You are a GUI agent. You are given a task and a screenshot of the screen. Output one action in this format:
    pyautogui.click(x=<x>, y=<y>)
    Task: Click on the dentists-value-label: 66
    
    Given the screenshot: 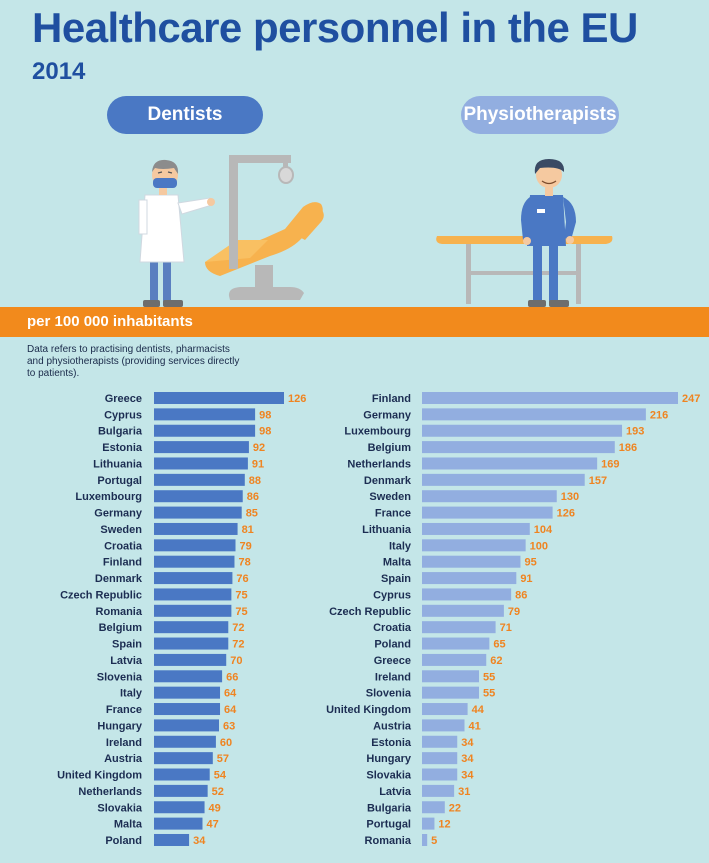 What is the action you would take?
    pyautogui.click(x=232, y=677)
    